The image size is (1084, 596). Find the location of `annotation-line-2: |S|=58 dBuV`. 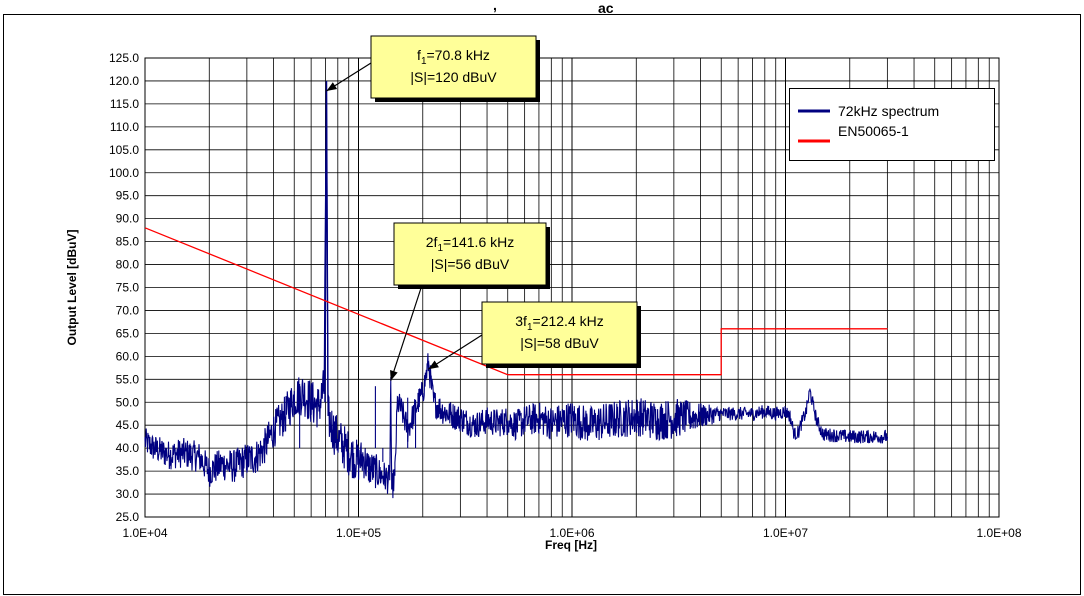

annotation-line-2: |S|=58 dBuV is located at coordinates (559, 343).